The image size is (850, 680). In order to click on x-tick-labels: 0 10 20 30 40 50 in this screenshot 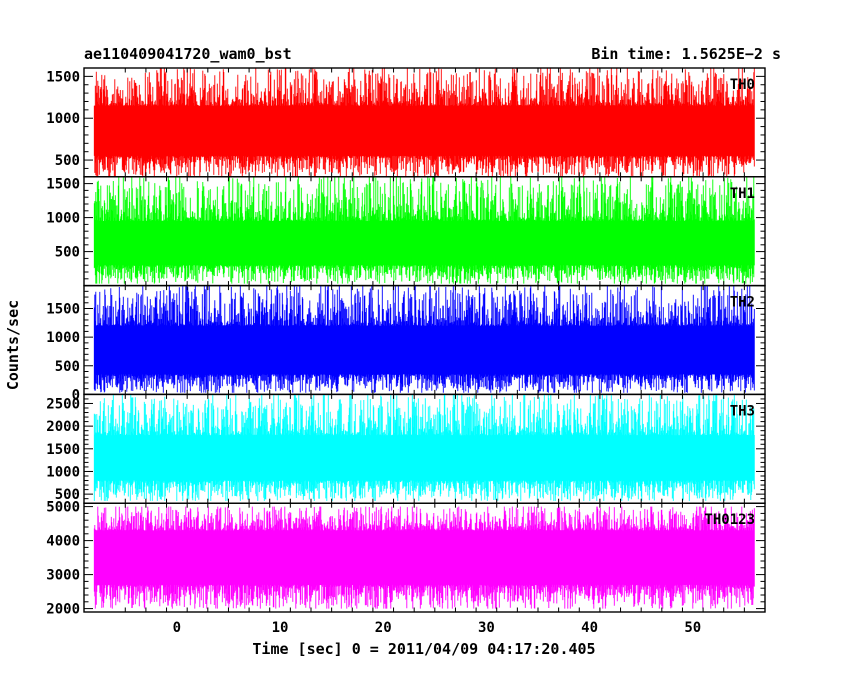, I will do `click(437, 628)`.